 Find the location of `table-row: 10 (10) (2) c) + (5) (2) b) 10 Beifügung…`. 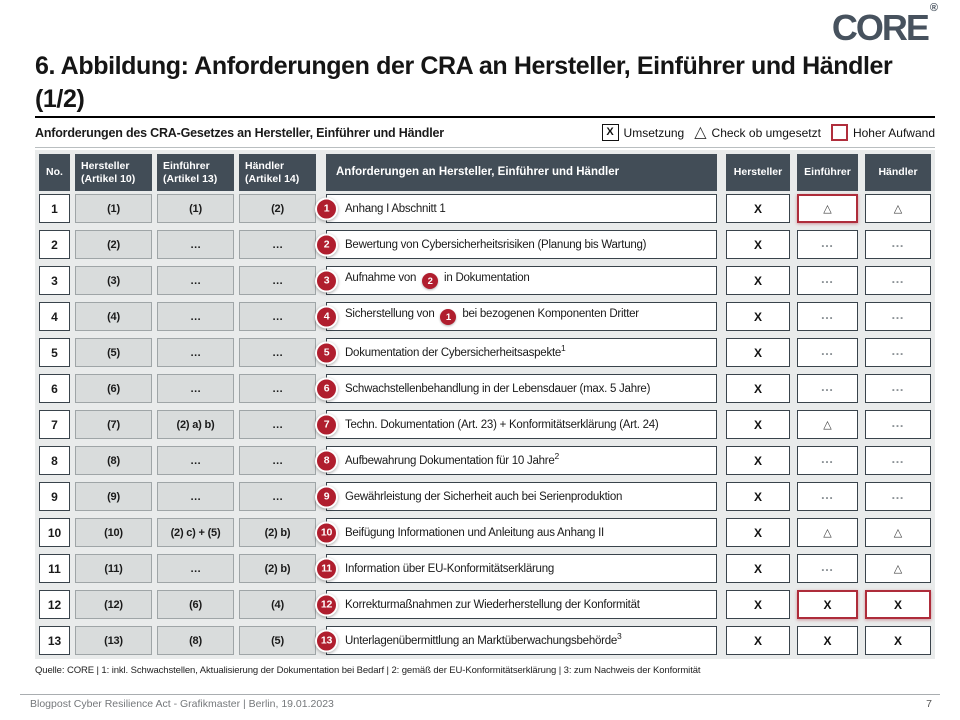

table-row: 10 (10) (2) c) + (5) (2) b) 10 Beifügung… is located at coordinates (485, 532).